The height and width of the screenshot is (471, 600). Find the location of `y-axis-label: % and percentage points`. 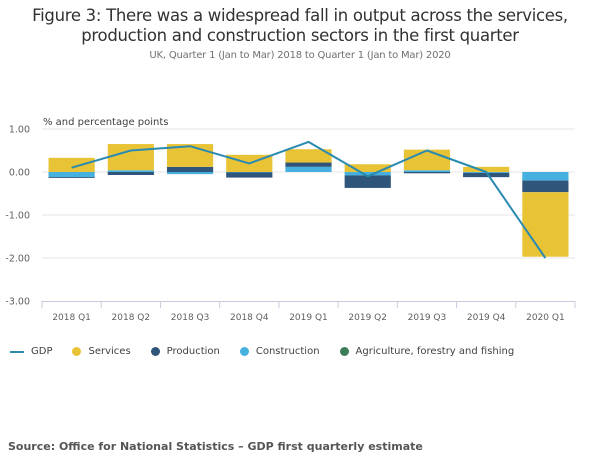

y-axis-label: % and percentage points is located at coordinates (106, 122).